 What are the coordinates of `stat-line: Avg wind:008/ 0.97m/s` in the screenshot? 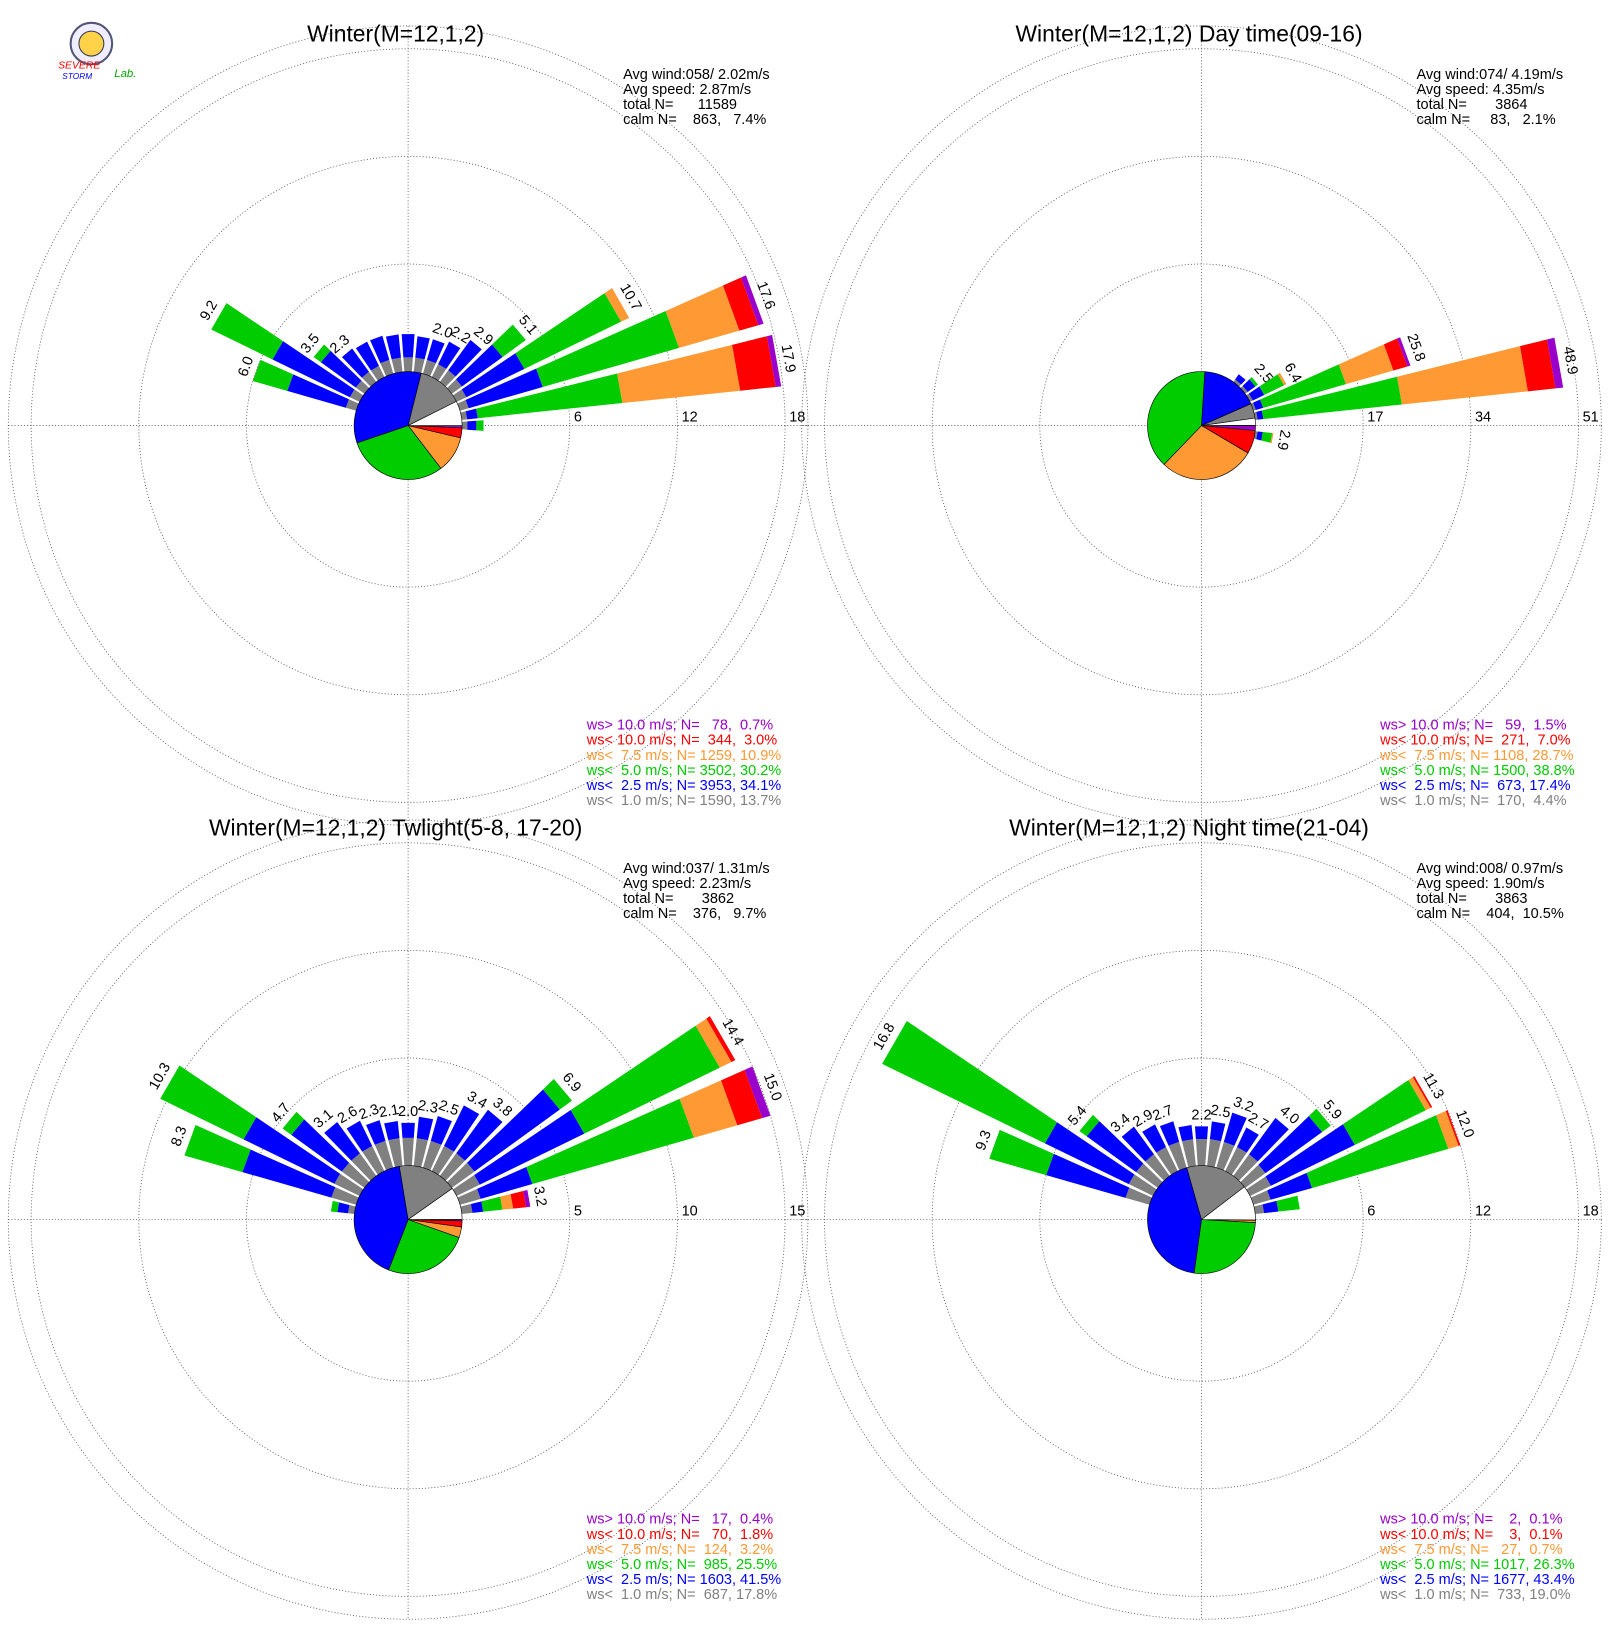 It's located at (1489, 869).